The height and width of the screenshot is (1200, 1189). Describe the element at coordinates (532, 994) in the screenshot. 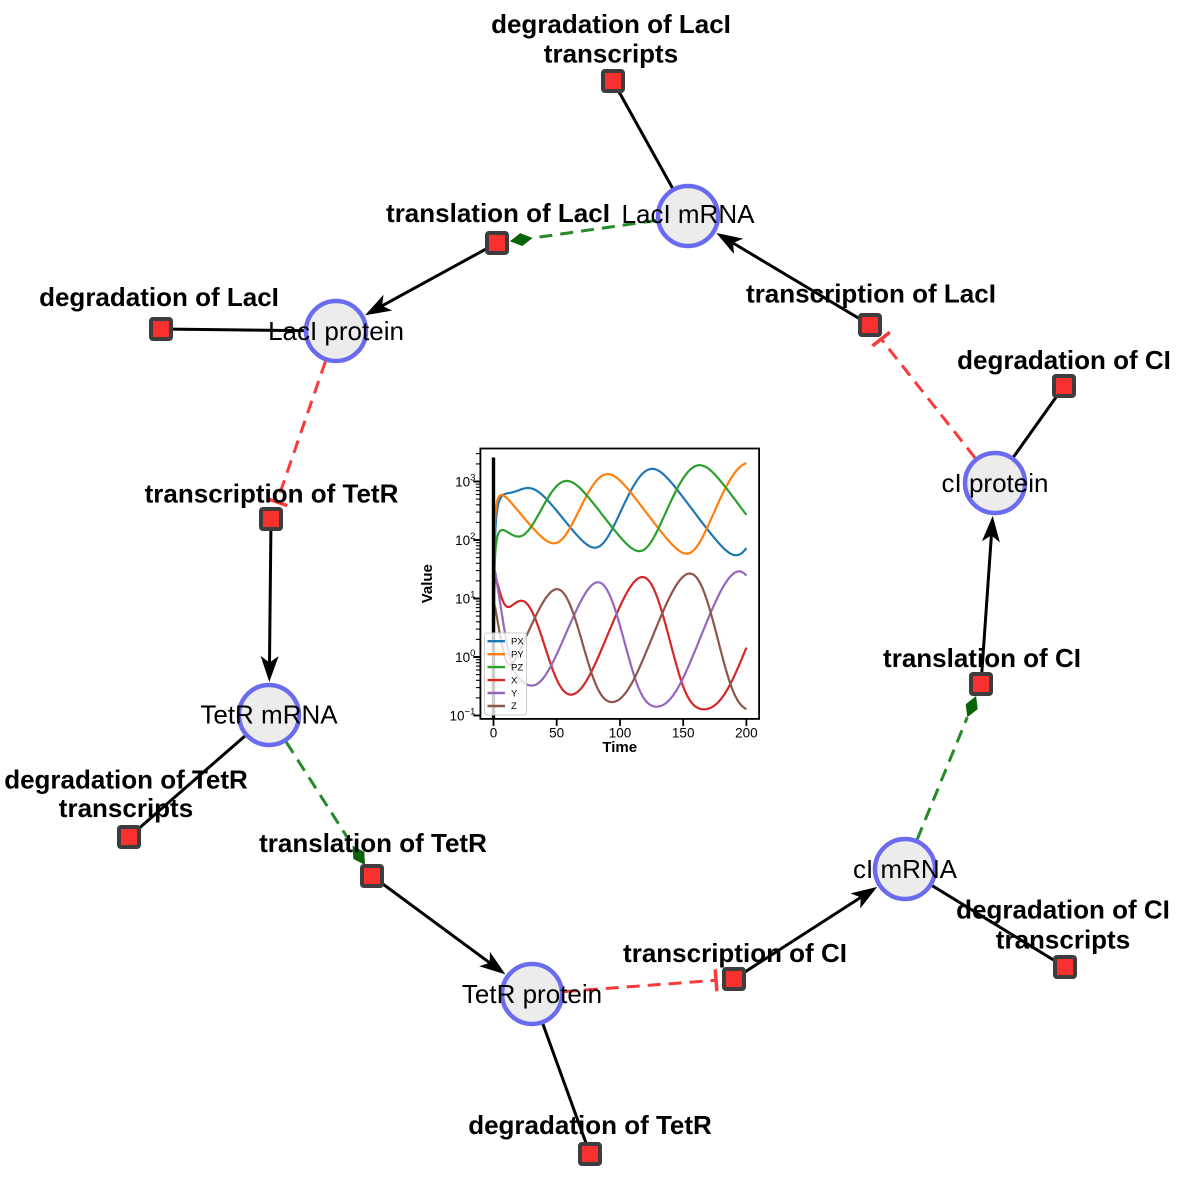

I see `svg-text: TetR protein` at that location.